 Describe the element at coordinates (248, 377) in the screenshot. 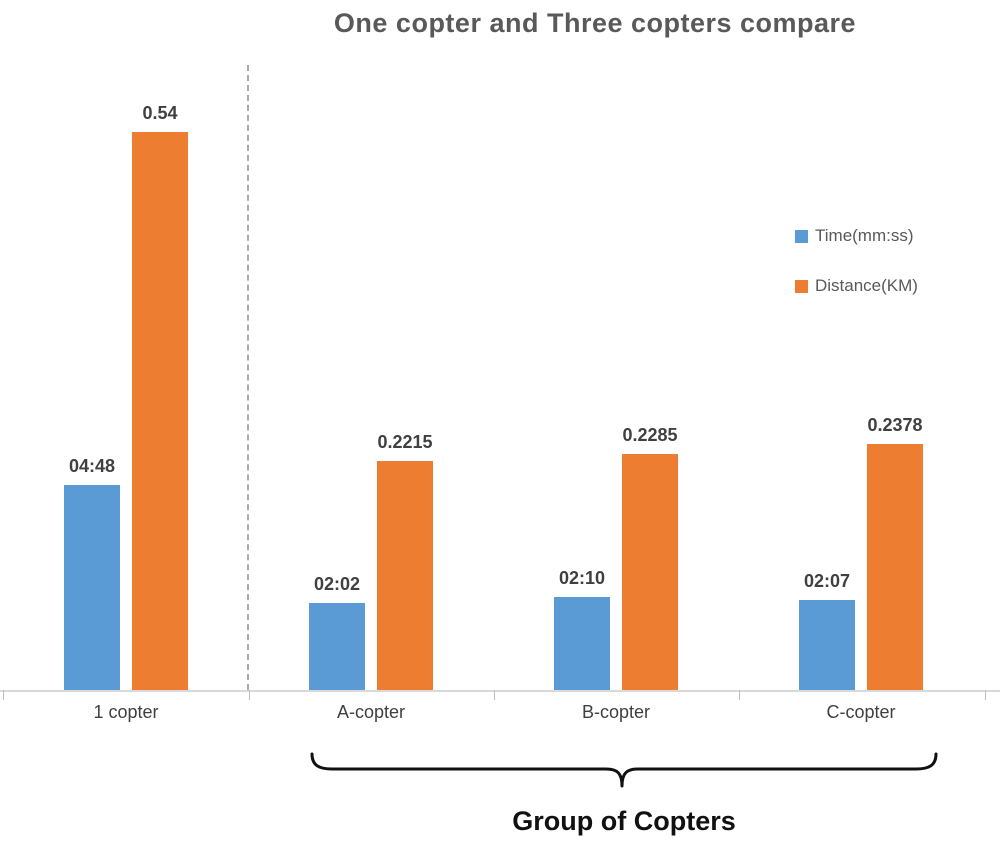

I see `group-separator-dashed-line` at that location.